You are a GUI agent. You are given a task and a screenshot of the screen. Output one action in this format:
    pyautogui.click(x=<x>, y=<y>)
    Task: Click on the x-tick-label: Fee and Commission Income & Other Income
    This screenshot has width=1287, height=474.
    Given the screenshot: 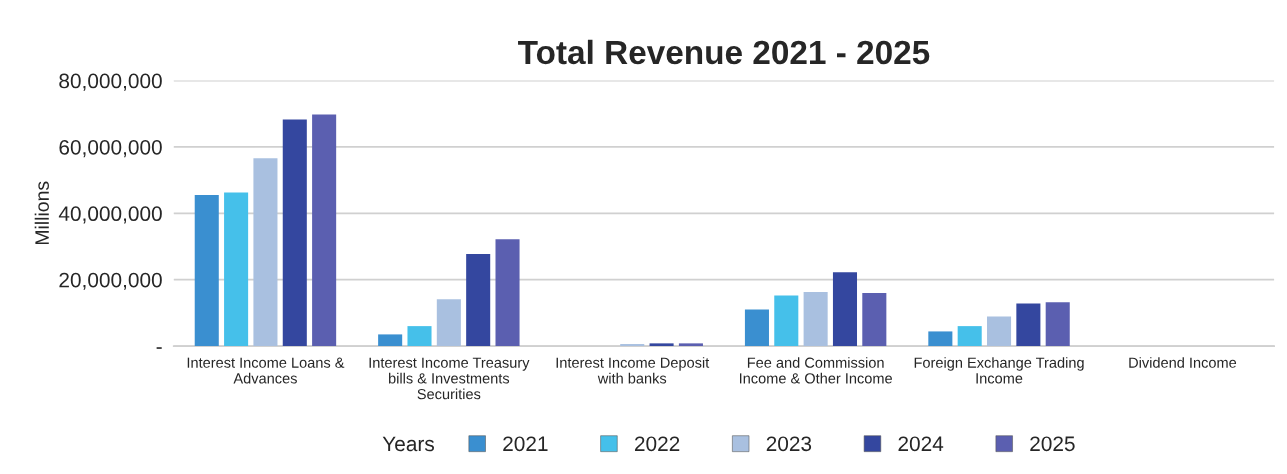 What is the action you would take?
    pyautogui.click(x=815, y=370)
    